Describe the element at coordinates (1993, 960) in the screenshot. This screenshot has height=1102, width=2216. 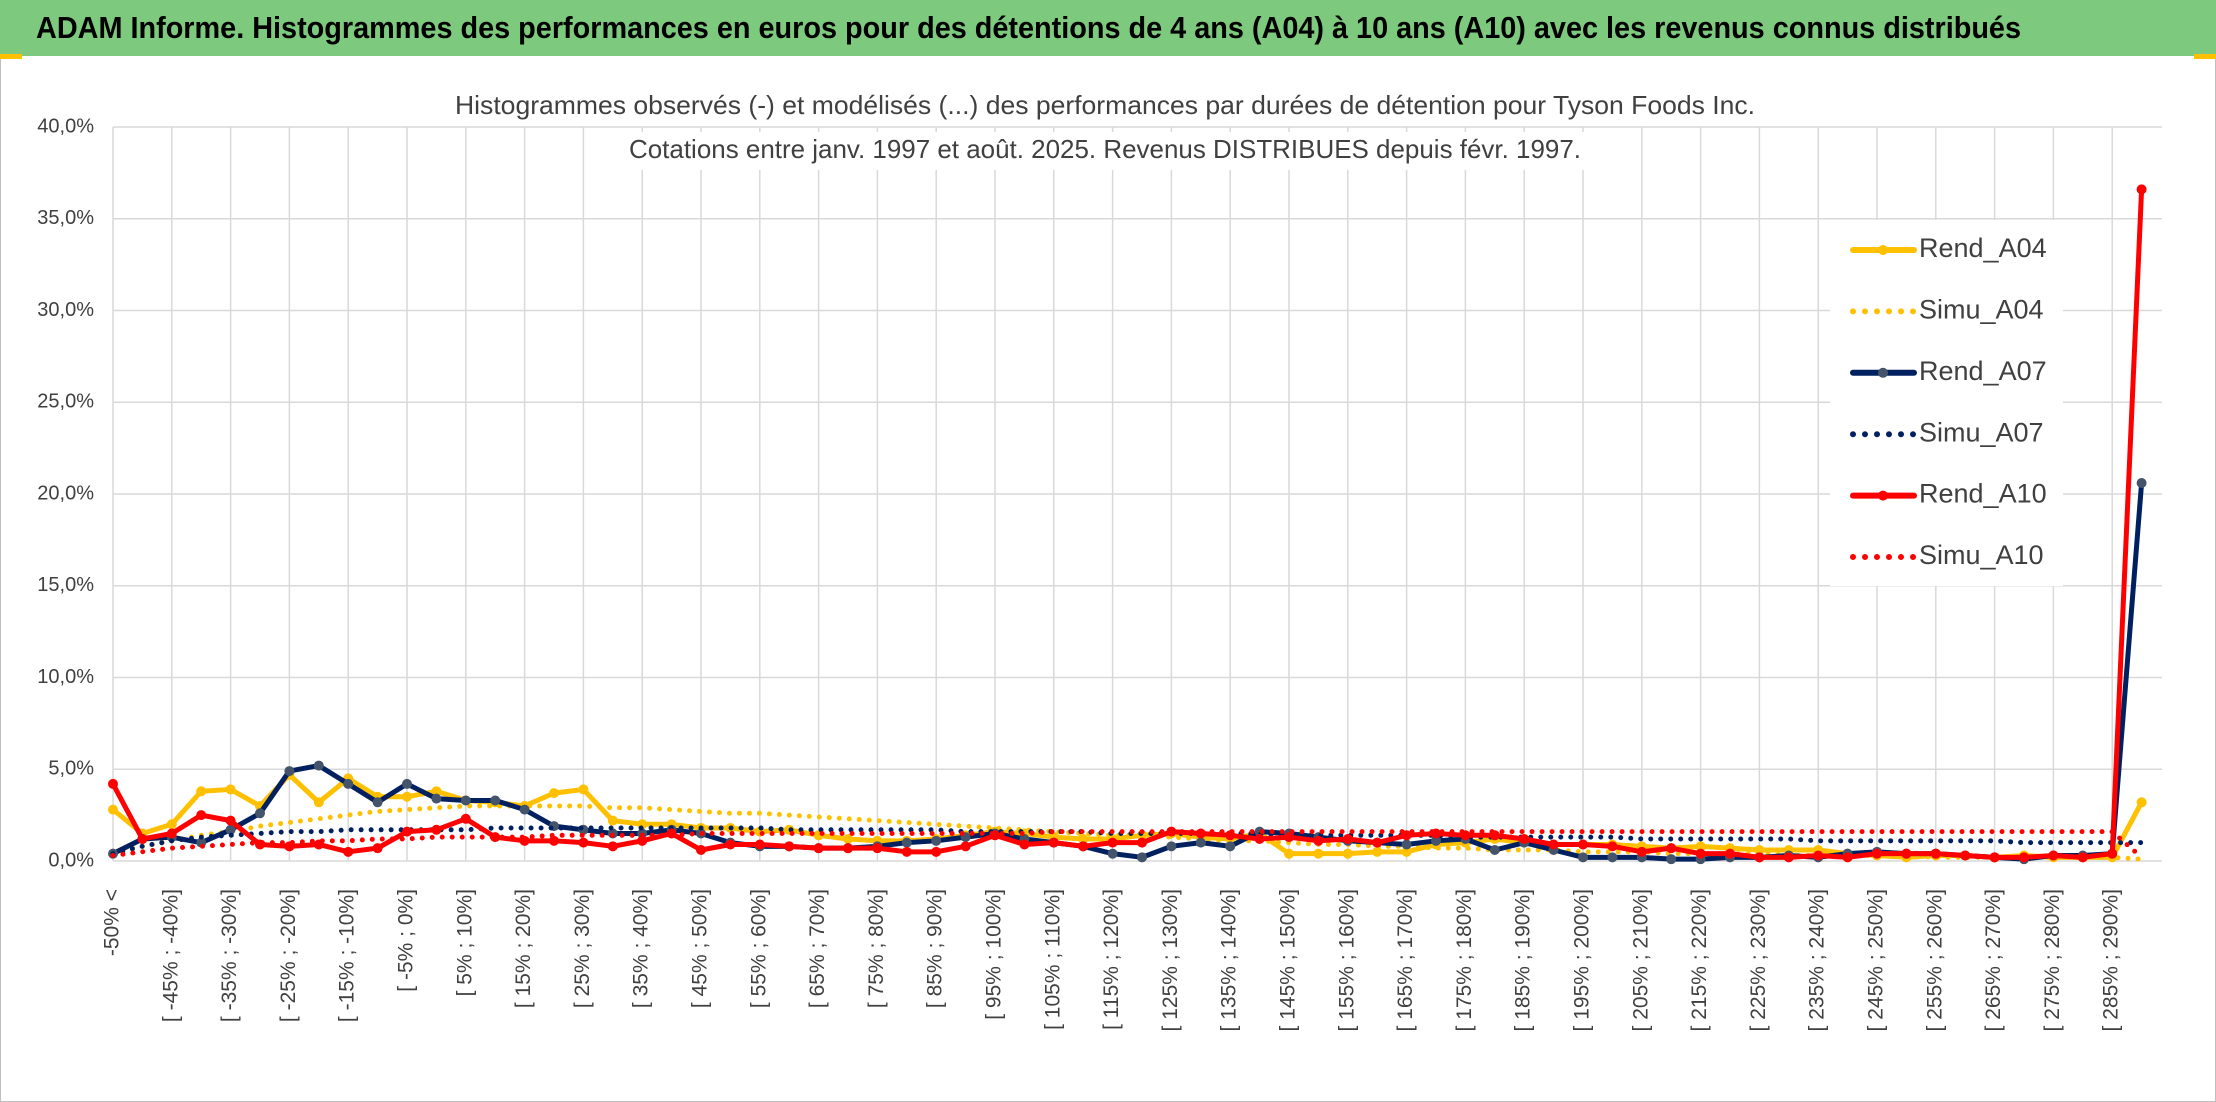
I see `x-tick-label: [ 265% ; 270%]` at that location.